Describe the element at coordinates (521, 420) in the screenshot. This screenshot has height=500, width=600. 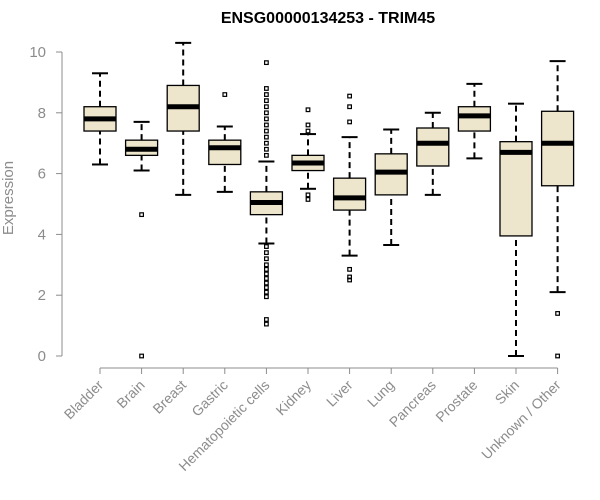
I see `x-tick-label: Unknown / Other` at that location.